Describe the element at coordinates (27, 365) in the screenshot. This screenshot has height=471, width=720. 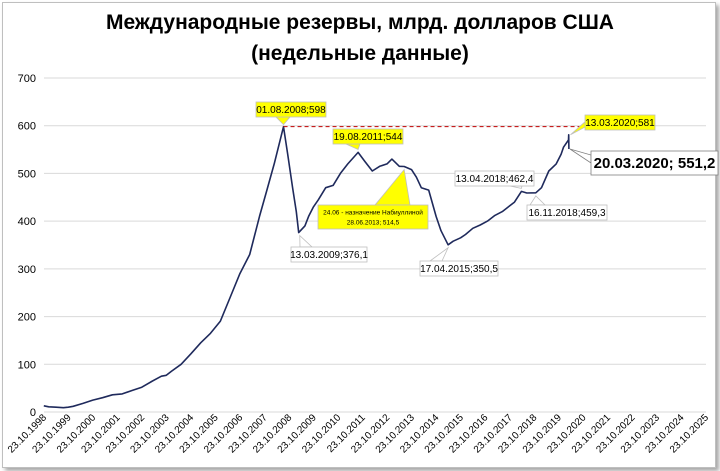
I see `y-tick-label: 100` at that location.